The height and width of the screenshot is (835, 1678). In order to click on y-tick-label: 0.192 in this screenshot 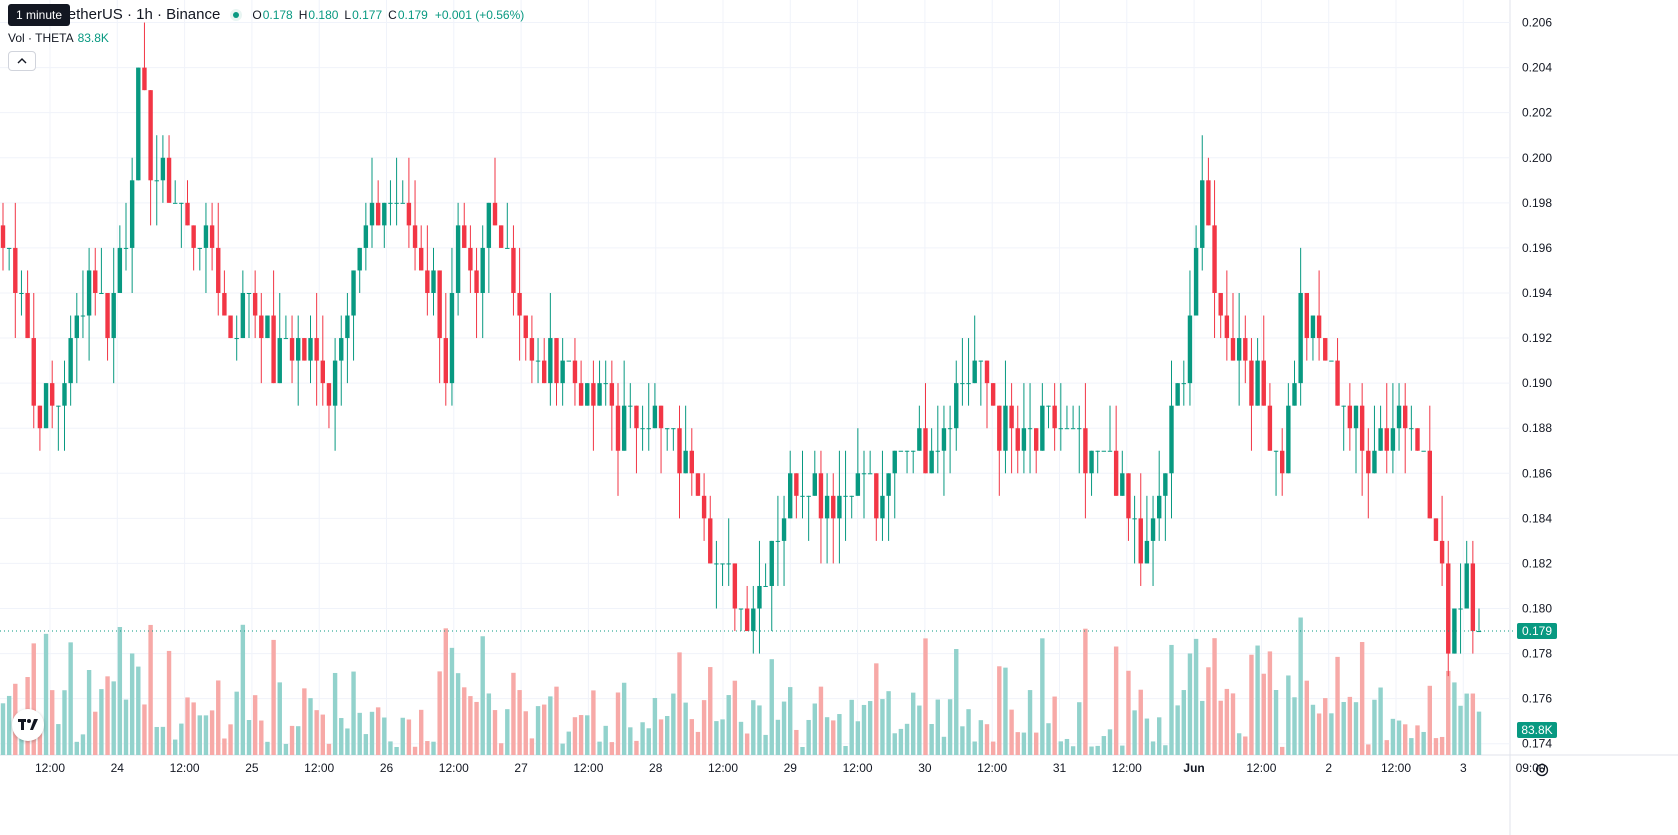, I will do `click(1537, 338)`.